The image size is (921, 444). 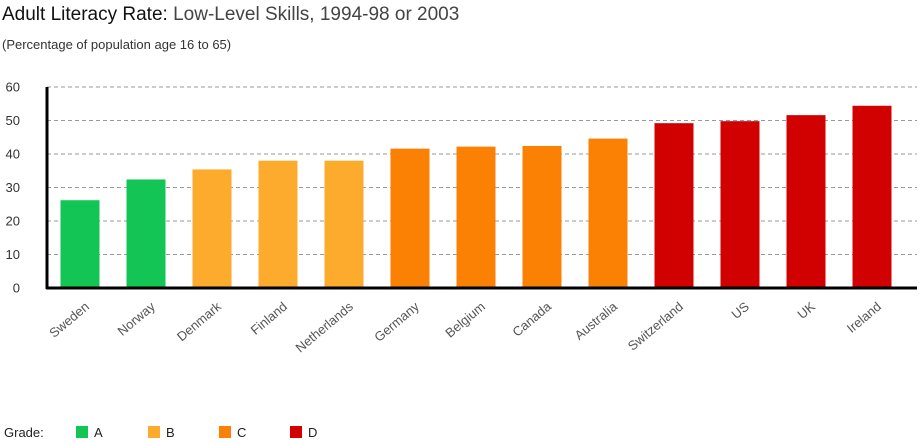 What do you see at coordinates (117, 44) in the screenshot?
I see `chart-subtitle: (Percentage of population age 16 to 65)` at bounding box center [117, 44].